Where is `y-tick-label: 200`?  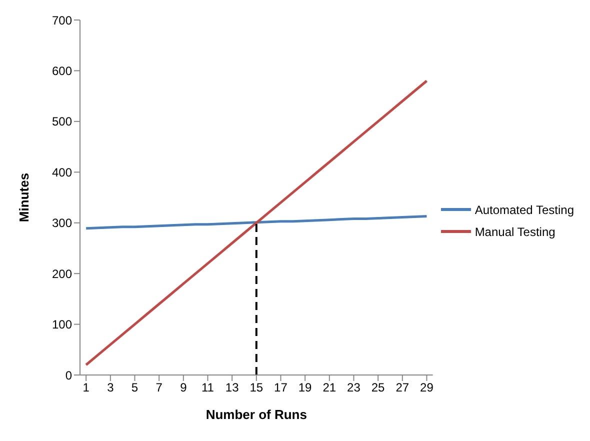 y-tick-label: 200 is located at coordinates (62, 273).